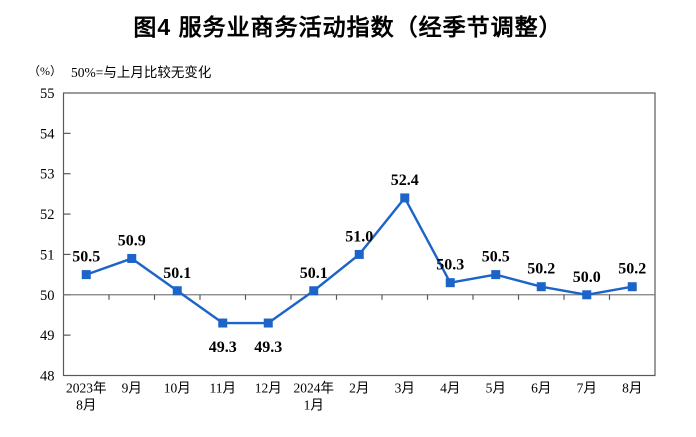  Describe the element at coordinates (47, 134) in the screenshot. I see `y-tick-label: 54` at that location.